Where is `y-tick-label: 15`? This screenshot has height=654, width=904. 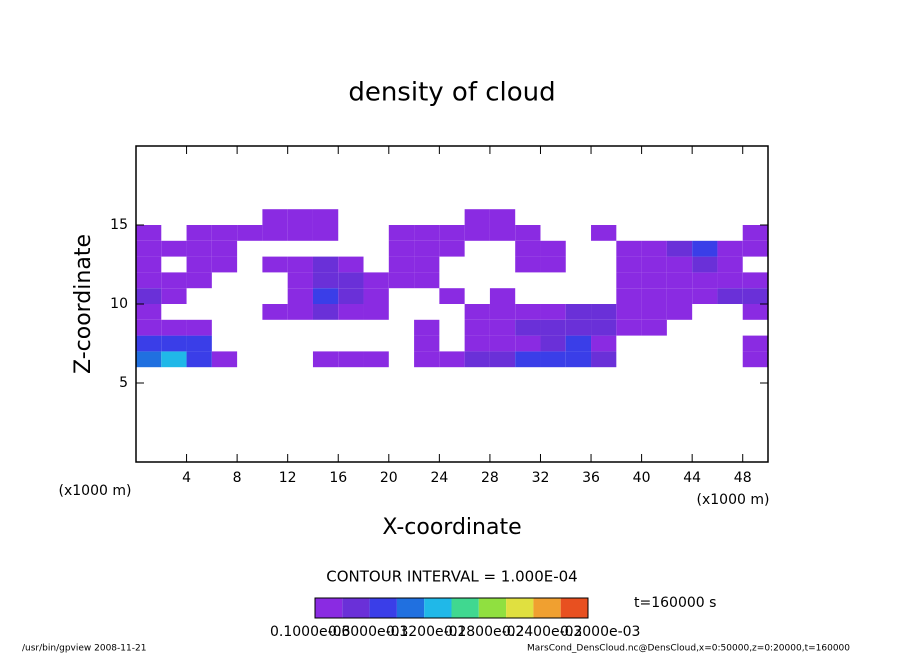
y-tick-label: 15 is located at coordinates (119, 225).